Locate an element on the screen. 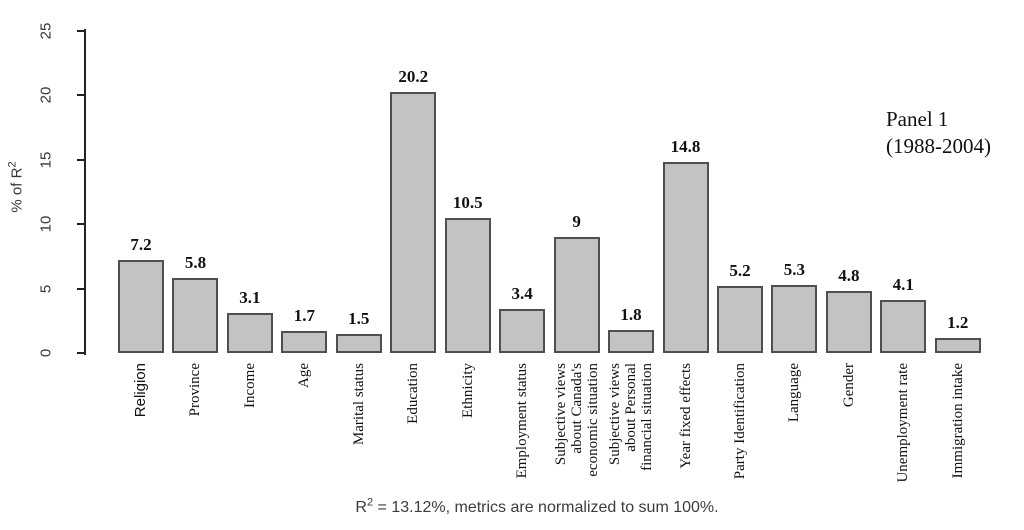 This screenshot has width=1024, height=530. bar-value-label: 20.2 is located at coordinates (413, 77).